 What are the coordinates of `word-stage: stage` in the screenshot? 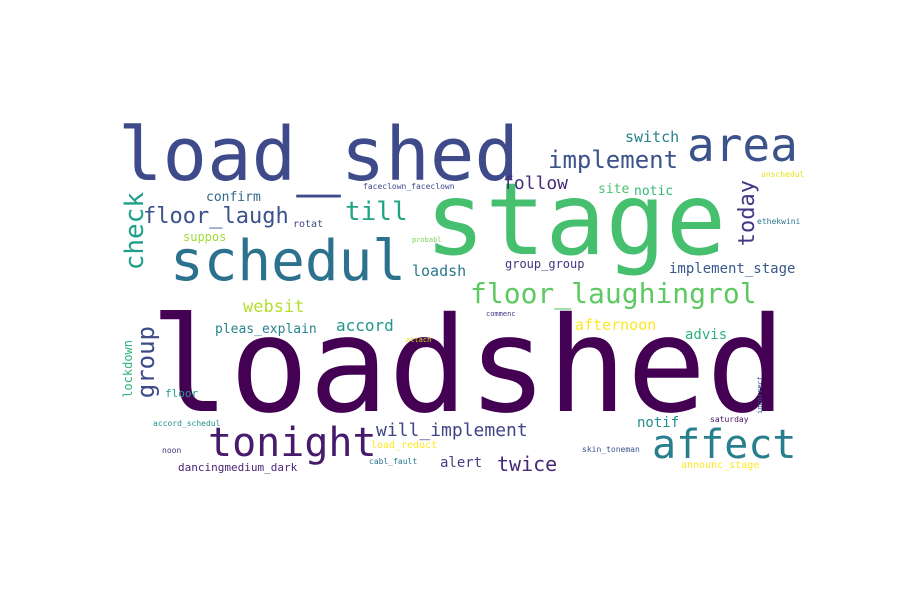 It's located at (576, 219).